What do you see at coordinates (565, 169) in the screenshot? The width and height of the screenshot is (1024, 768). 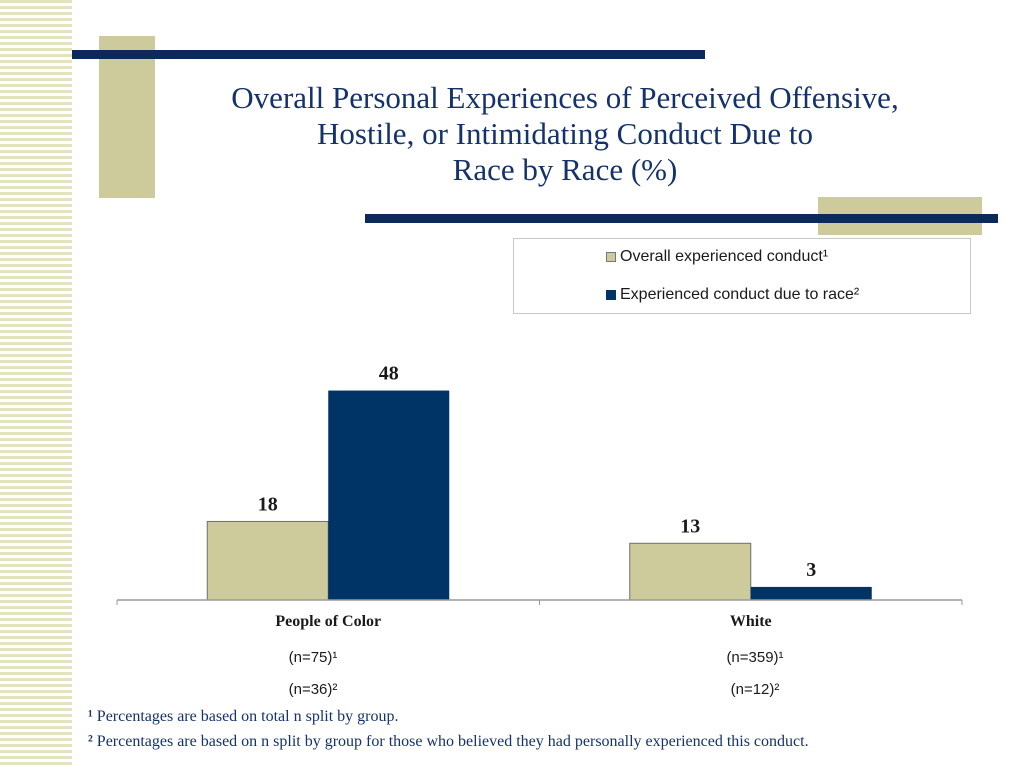 I see `title-line-3: Race by Race (%)` at bounding box center [565, 169].